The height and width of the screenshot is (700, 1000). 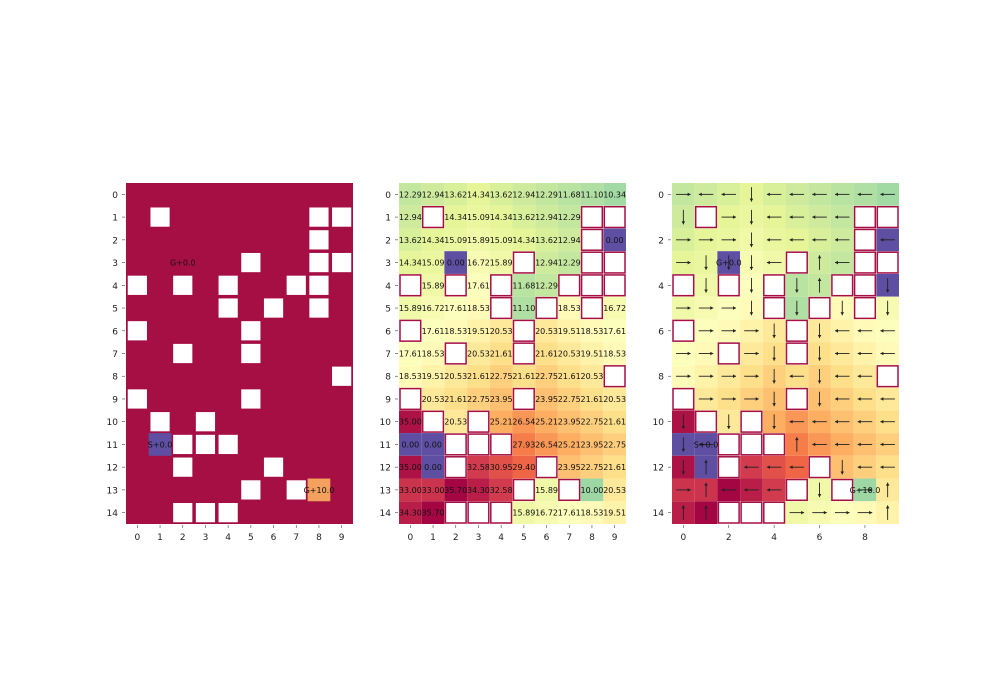 What do you see at coordinates (388, 196) in the screenshot?
I see `y-tick-label: 0` at bounding box center [388, 196].